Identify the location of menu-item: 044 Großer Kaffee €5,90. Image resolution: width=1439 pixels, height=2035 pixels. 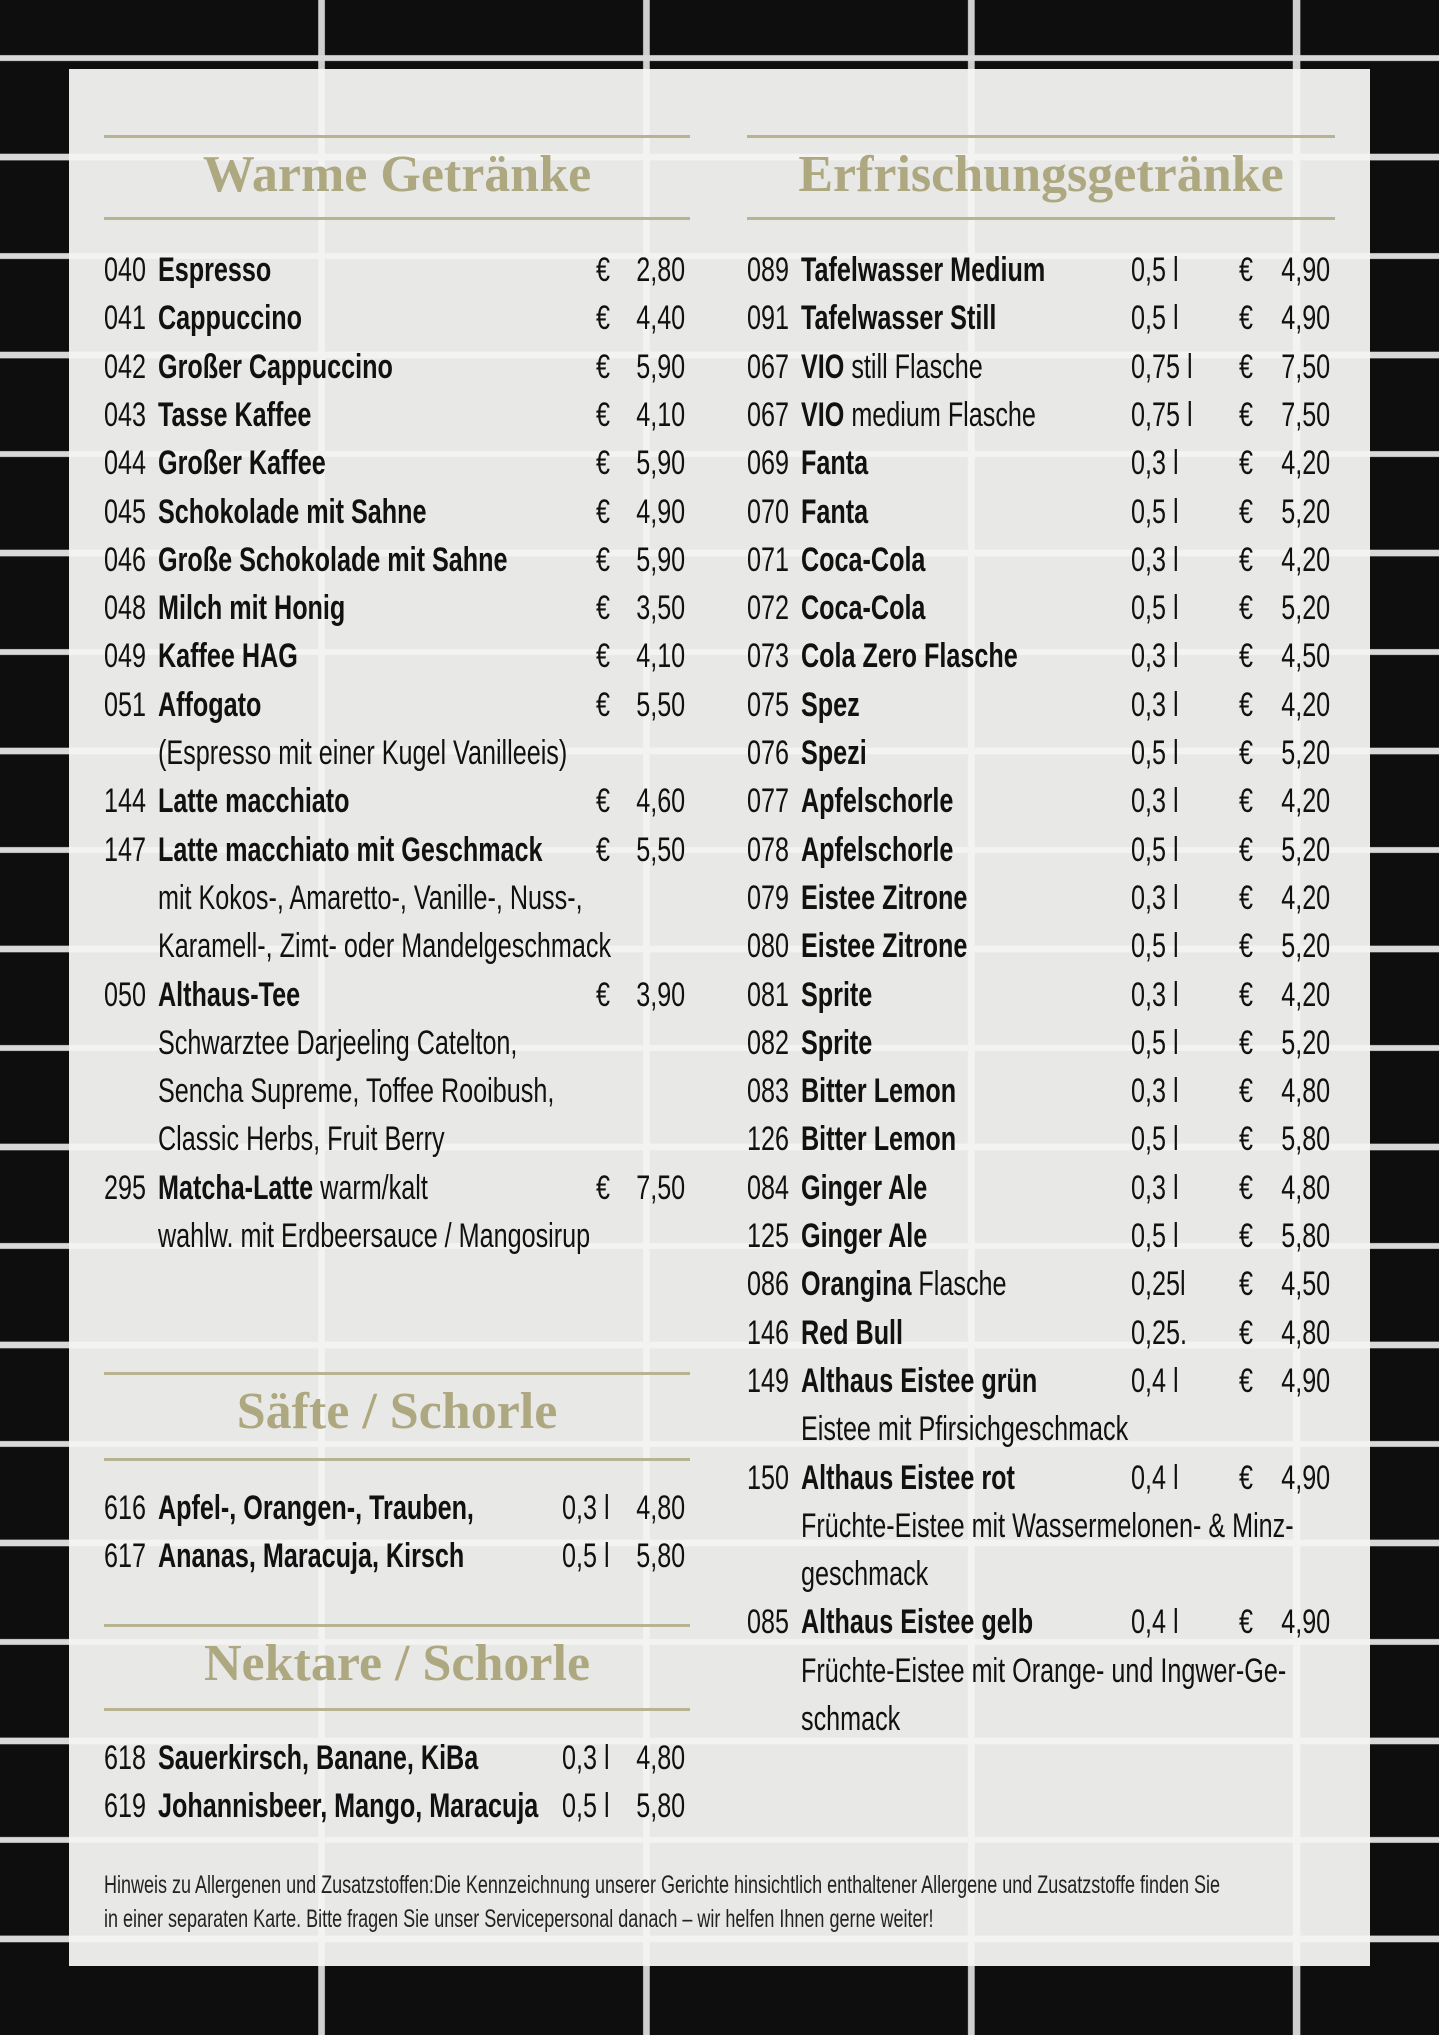
(394, 463).